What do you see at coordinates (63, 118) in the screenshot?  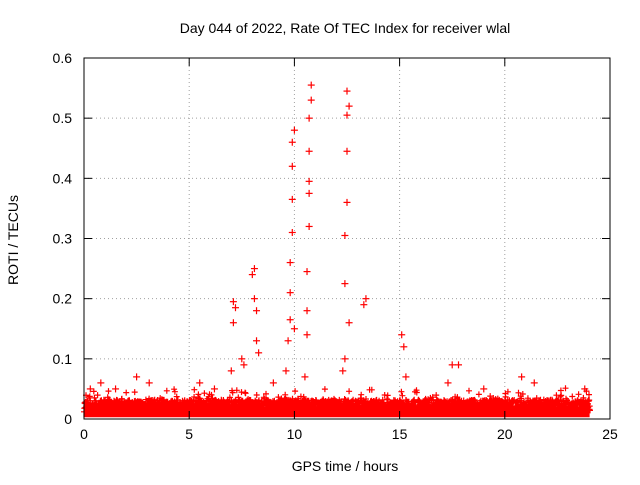 I see `y-tick-label: 0.5` at bounding box center [63, 118].